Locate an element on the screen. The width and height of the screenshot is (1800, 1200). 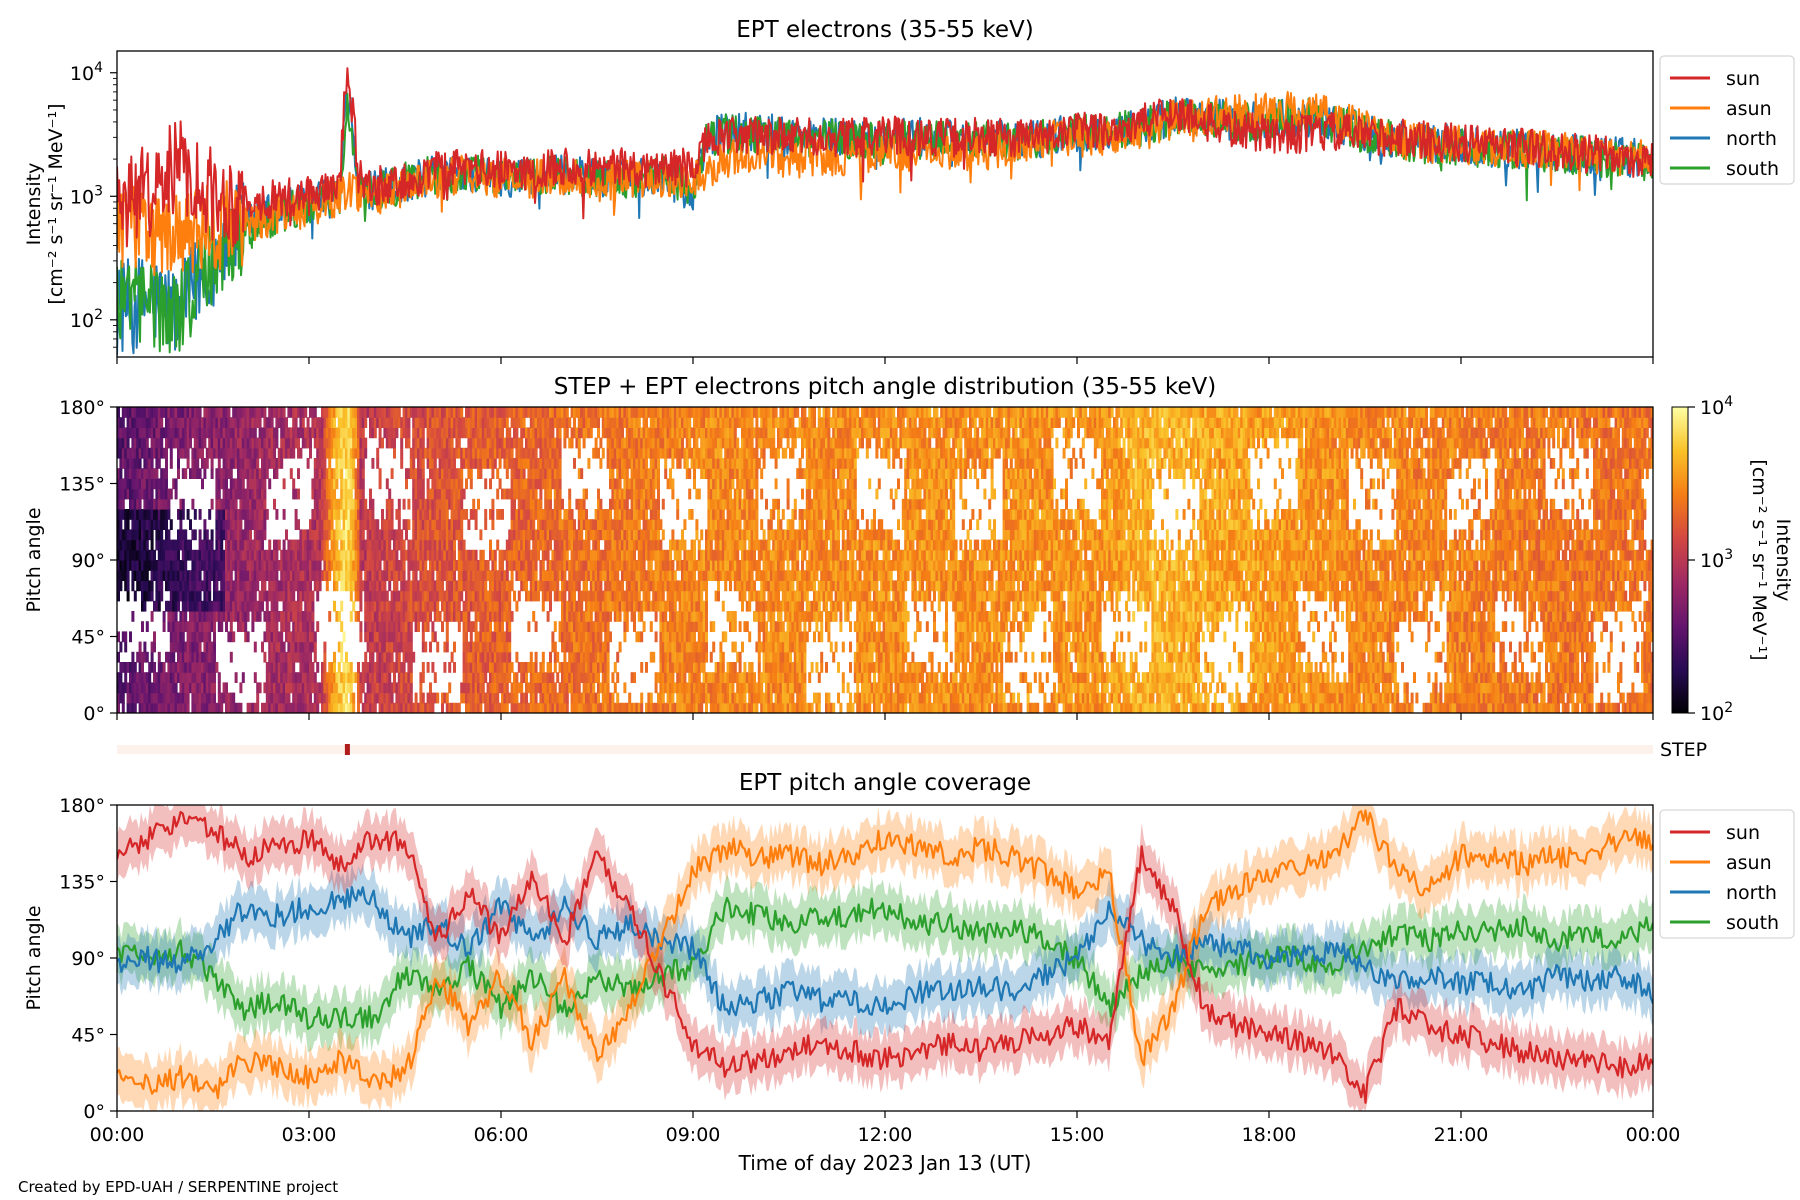
series-line-sun is located at coordinates (885, 157).